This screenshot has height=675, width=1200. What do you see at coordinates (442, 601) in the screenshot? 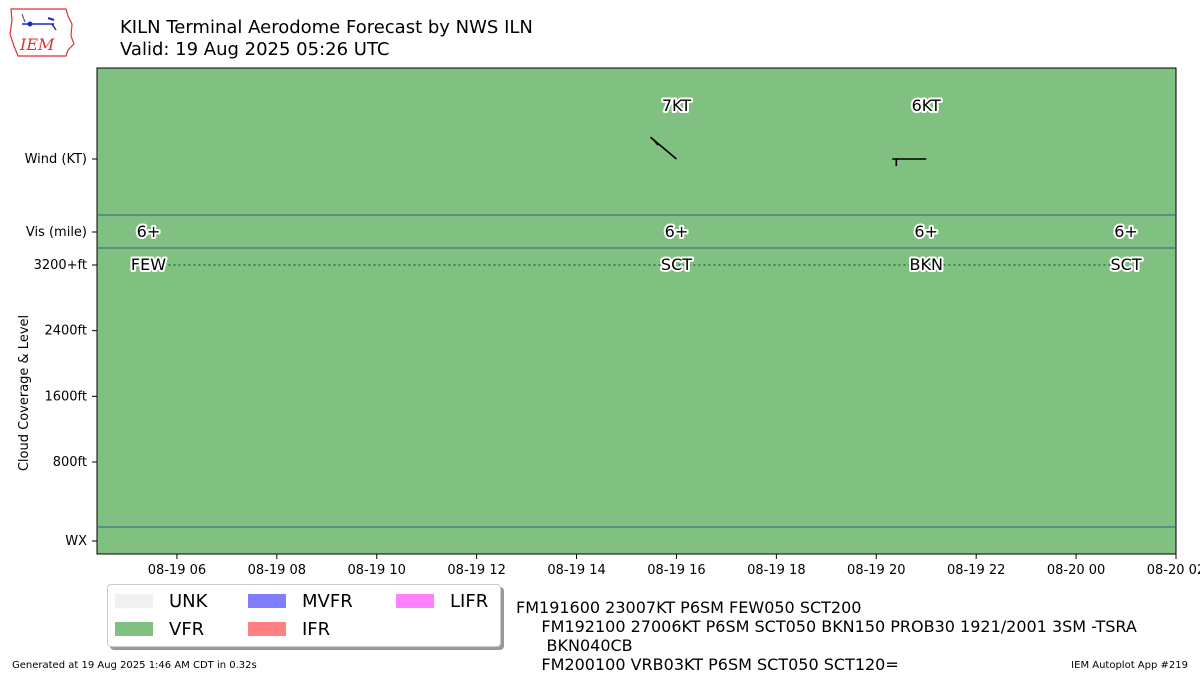
I see `legend-item-lifr: LIFR` at bounding box center [442, 601].